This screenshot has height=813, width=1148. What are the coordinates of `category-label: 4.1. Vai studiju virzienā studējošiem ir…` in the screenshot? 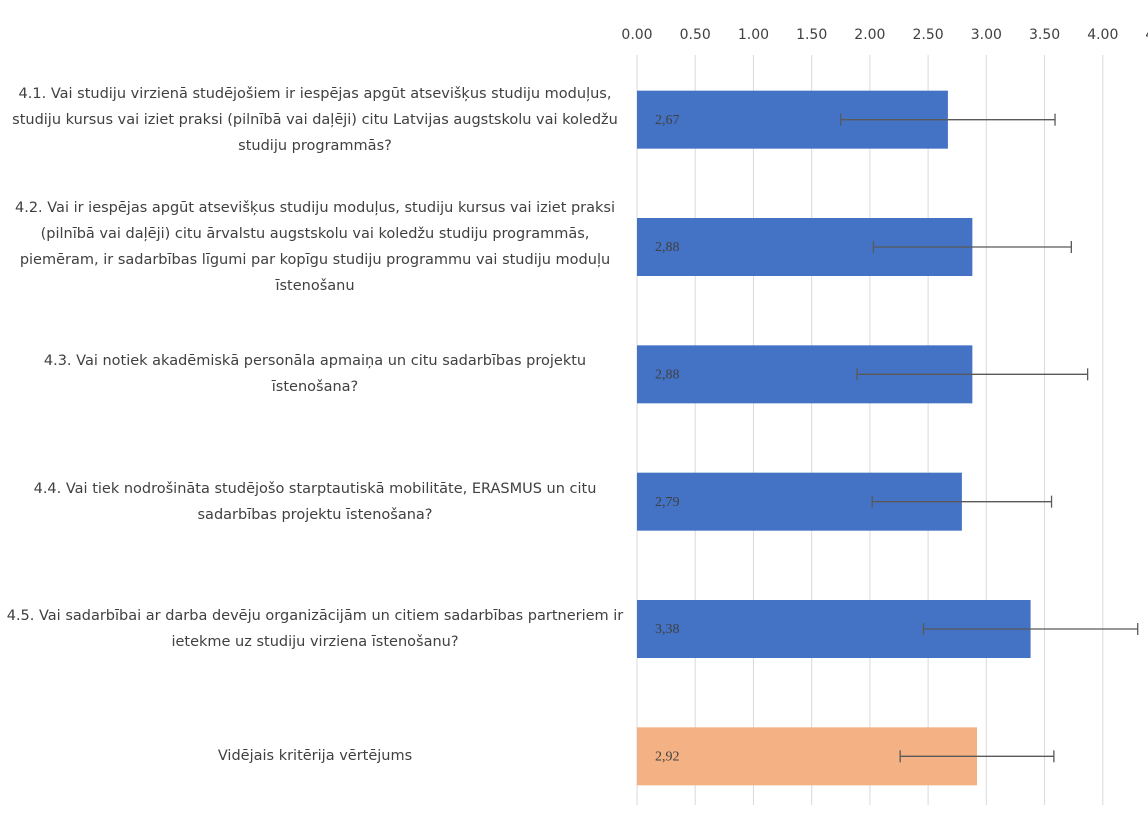 It's located at (315, 119).